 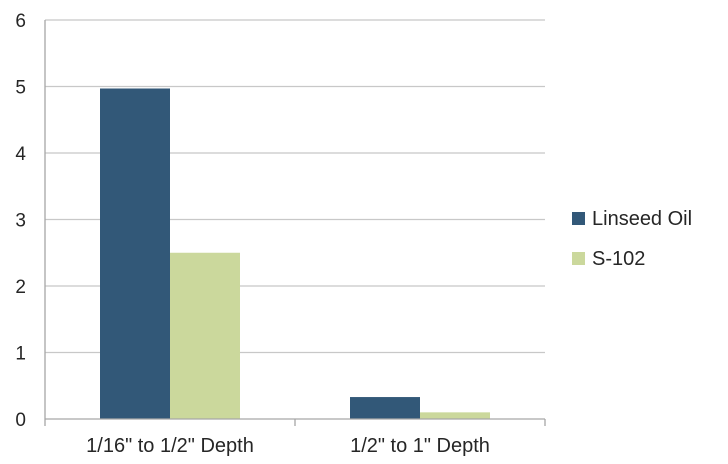 I want to click on legend: Linseed Oil S-102, so click(x=632, y=239).